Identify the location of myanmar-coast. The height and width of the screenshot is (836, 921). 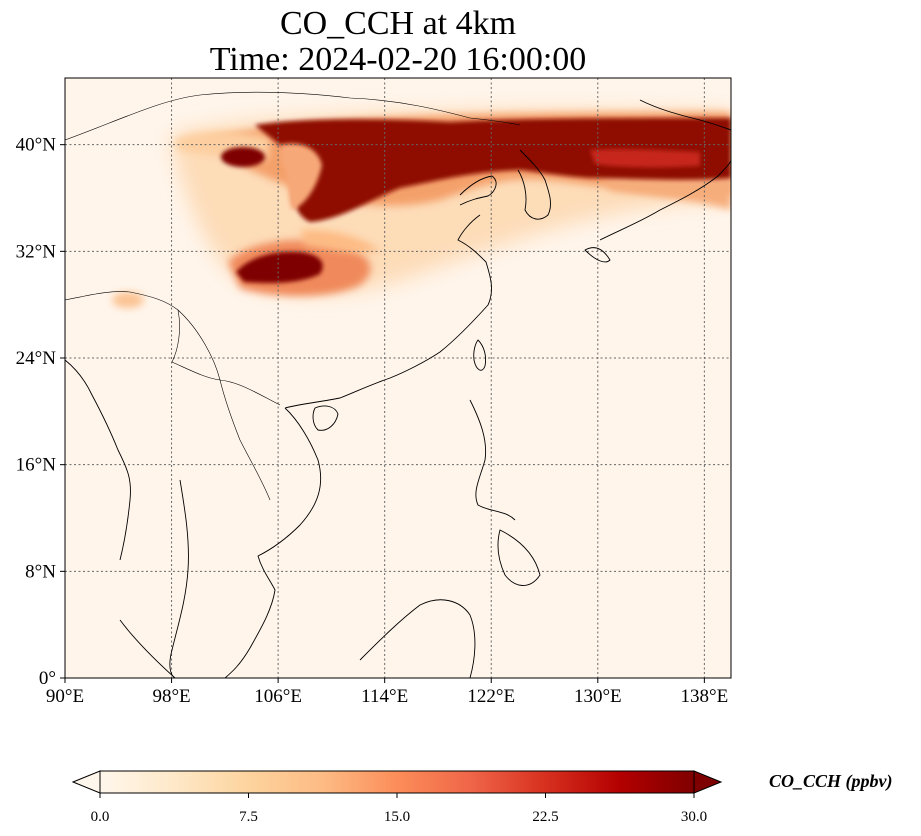
(98, 460).